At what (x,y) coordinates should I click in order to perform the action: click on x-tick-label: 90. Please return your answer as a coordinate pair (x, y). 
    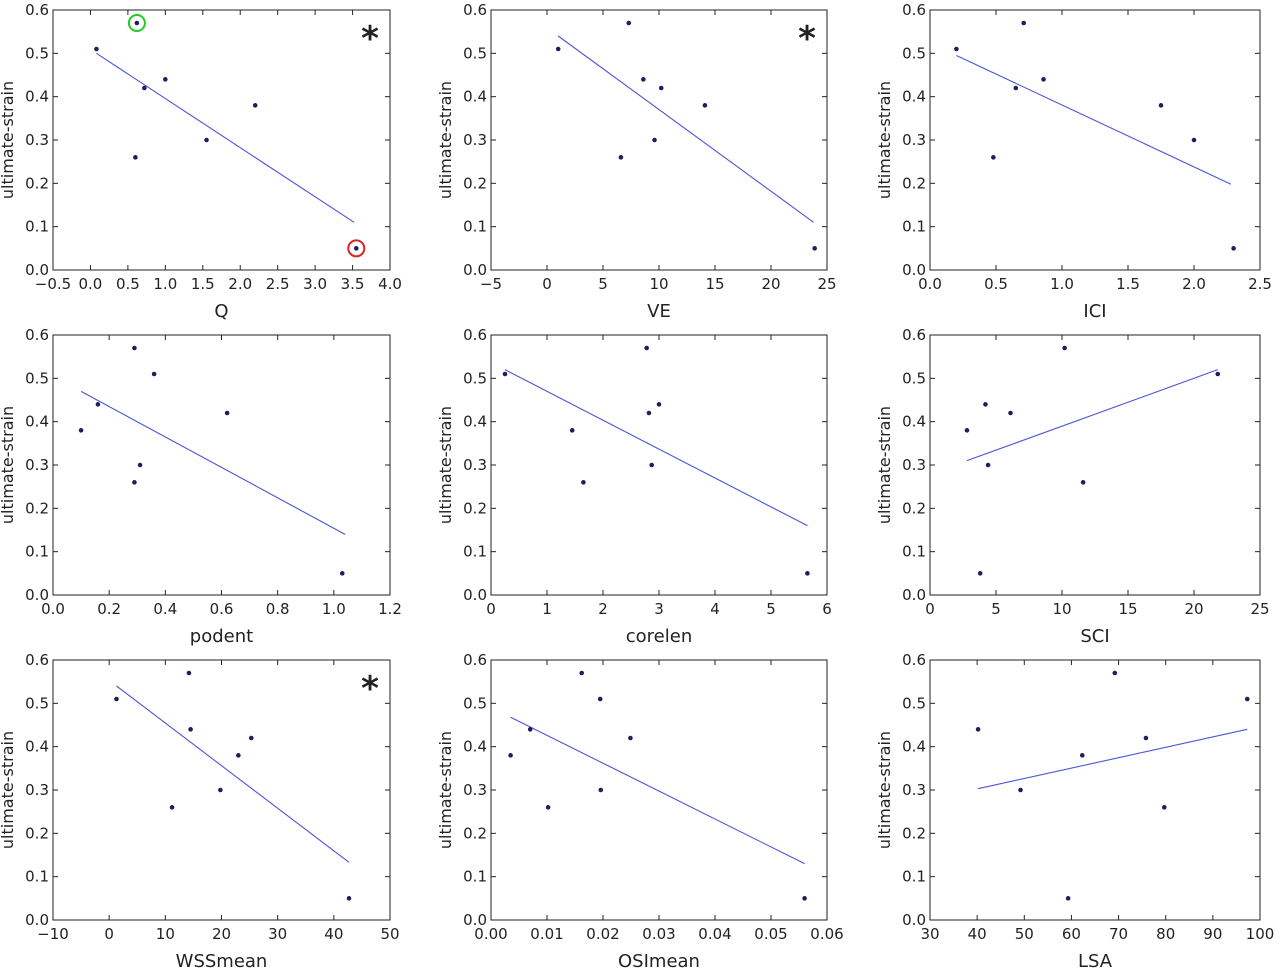
    Looking at the image, I should click on (1212, 934).